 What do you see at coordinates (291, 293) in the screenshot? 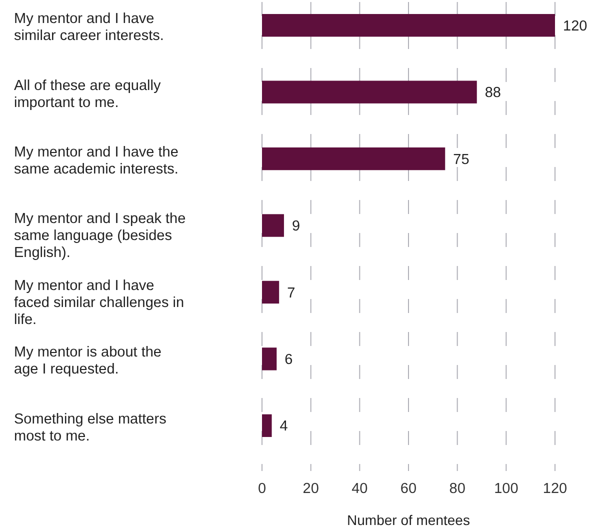
I see `data-label: 7` at bounding box center [291, 293].